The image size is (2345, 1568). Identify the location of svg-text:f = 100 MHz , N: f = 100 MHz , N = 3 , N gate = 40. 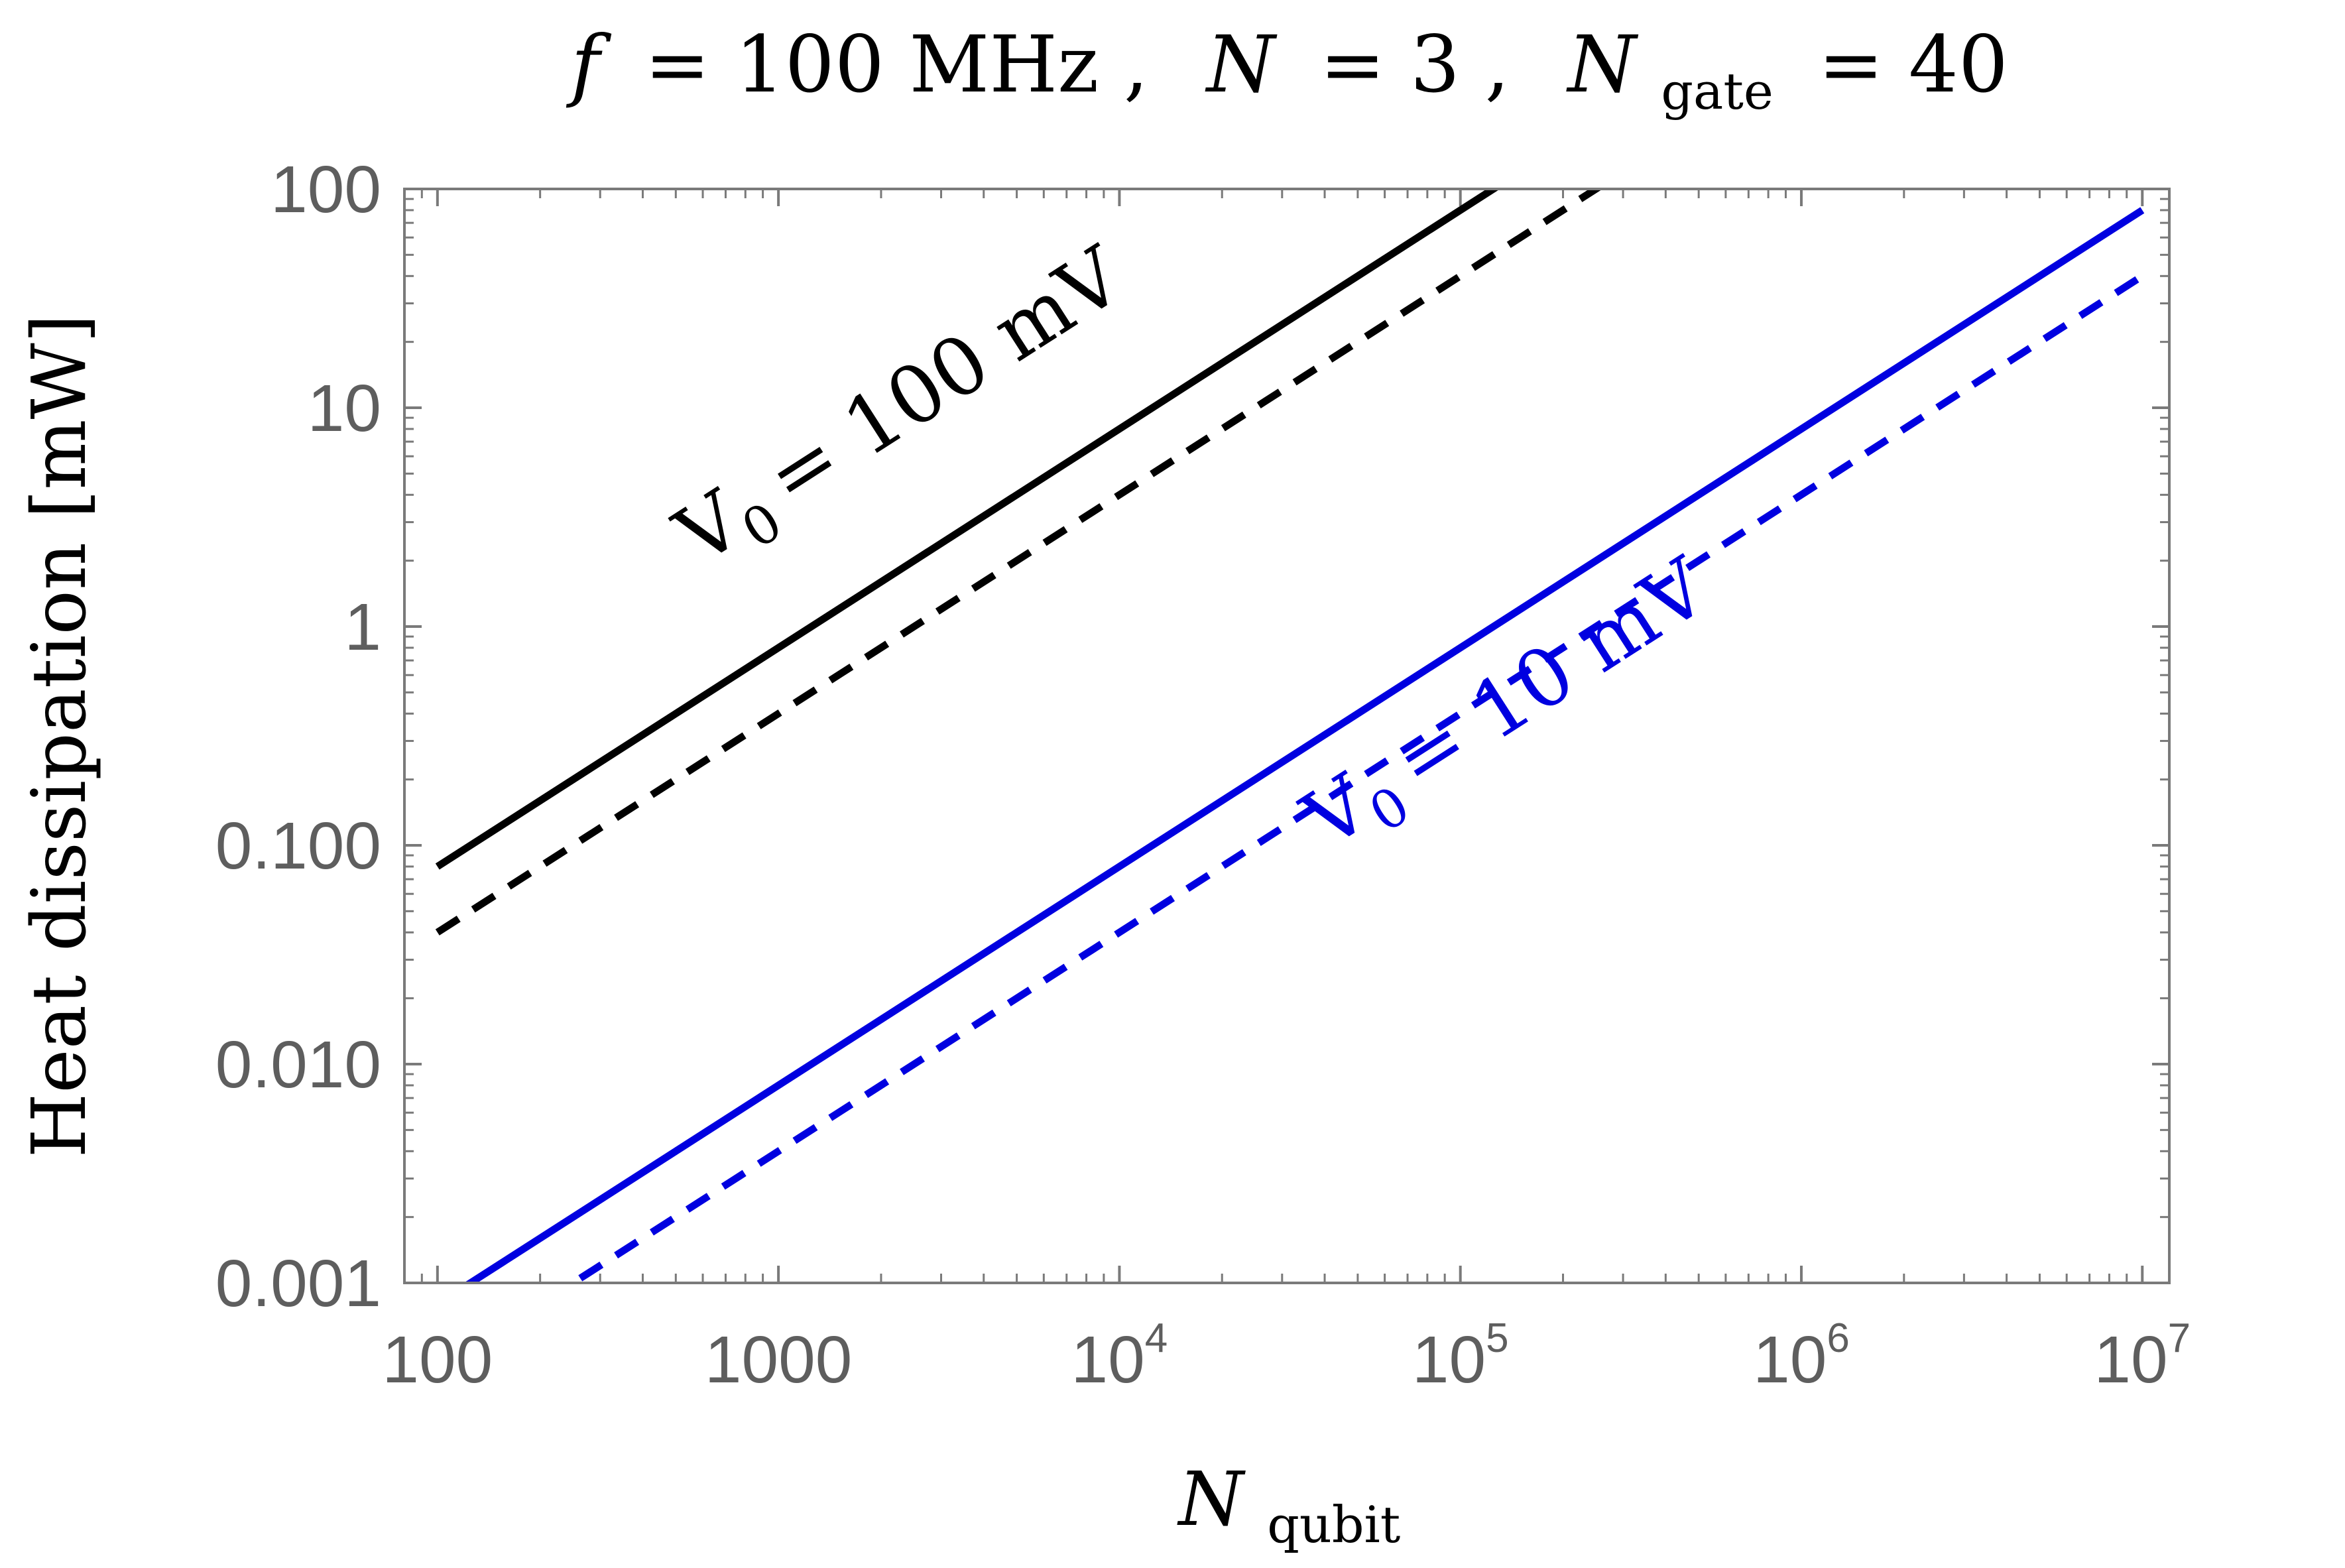
(1287, 73).